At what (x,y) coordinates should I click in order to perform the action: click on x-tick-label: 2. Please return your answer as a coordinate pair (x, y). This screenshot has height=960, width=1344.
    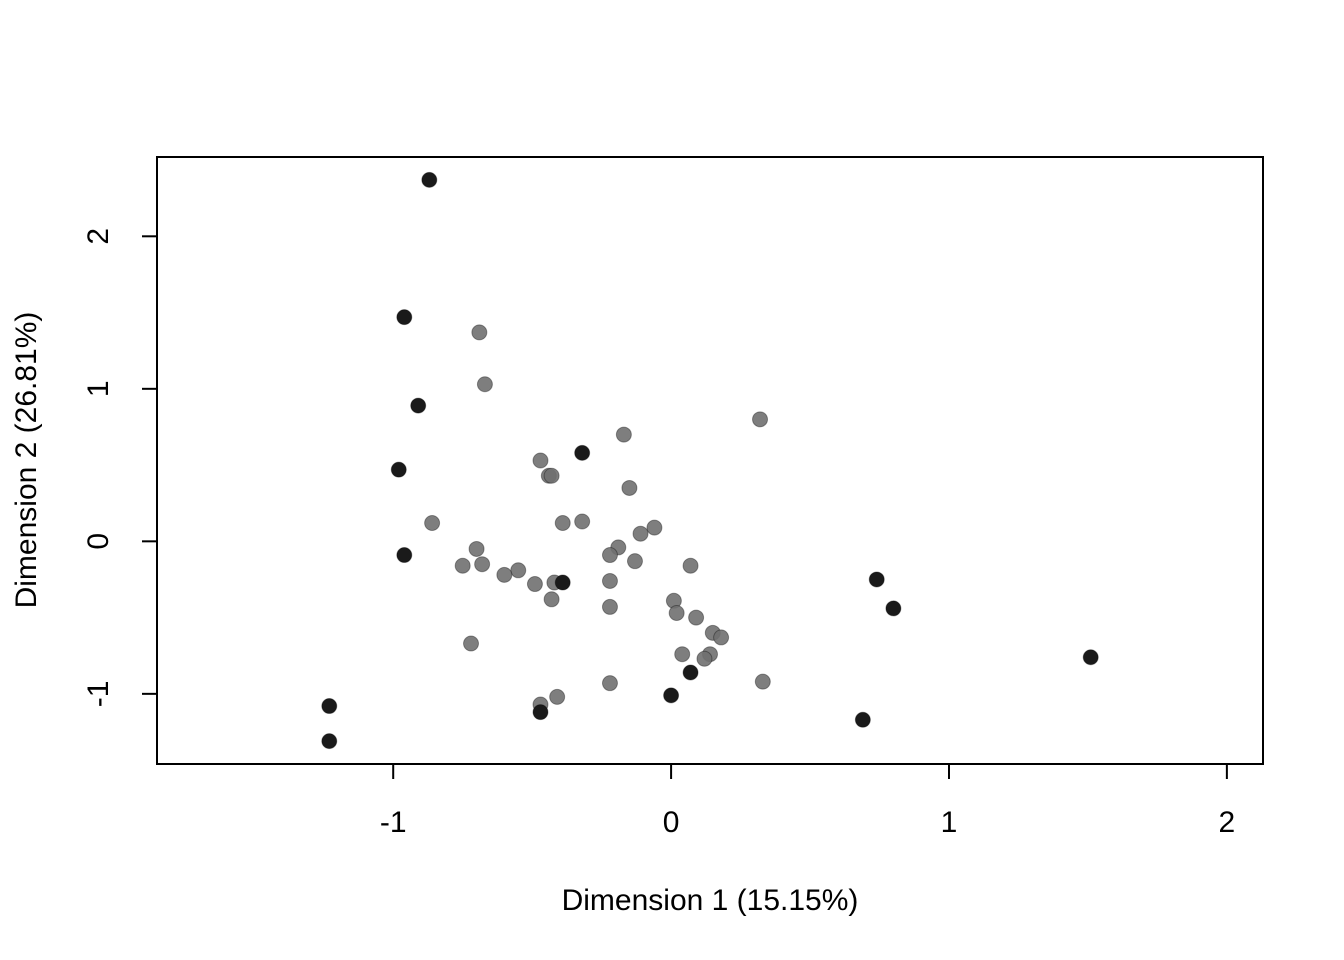
    Looking at the image, I should click on (1227, 822).